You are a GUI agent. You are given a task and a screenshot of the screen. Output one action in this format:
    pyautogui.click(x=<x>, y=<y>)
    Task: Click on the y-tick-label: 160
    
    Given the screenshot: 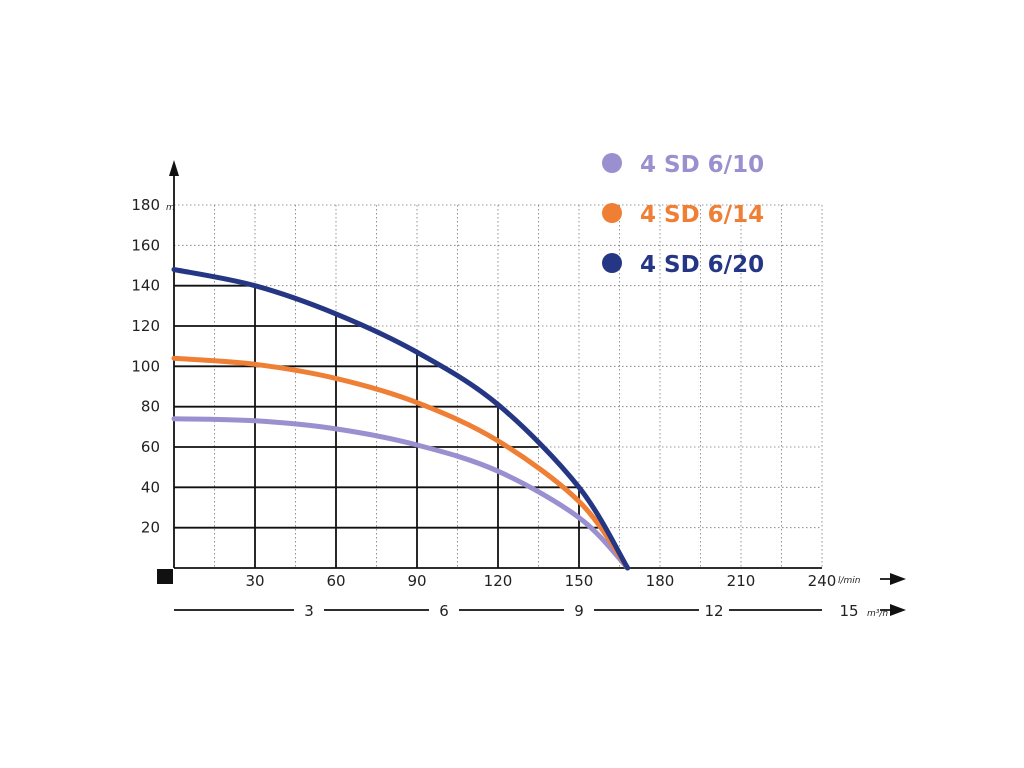 What is the action you would take?
    pyautogui.click(x=145, y=245)
    